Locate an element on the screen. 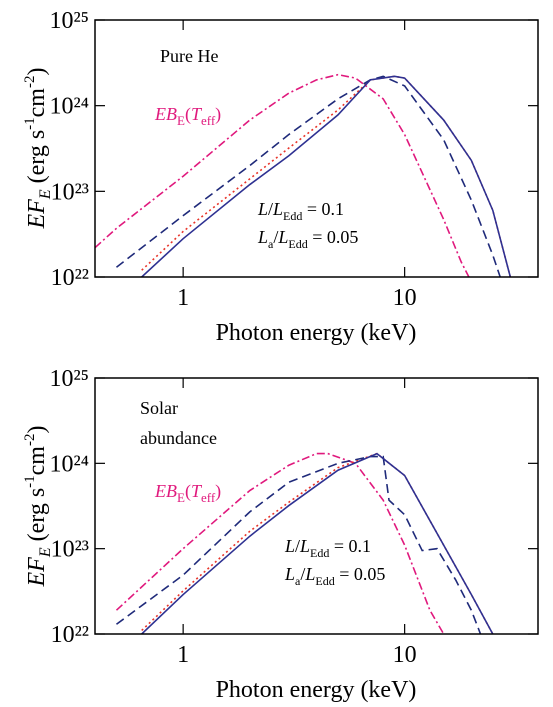  annotation: Pure He is located at coordinates (189, 56).